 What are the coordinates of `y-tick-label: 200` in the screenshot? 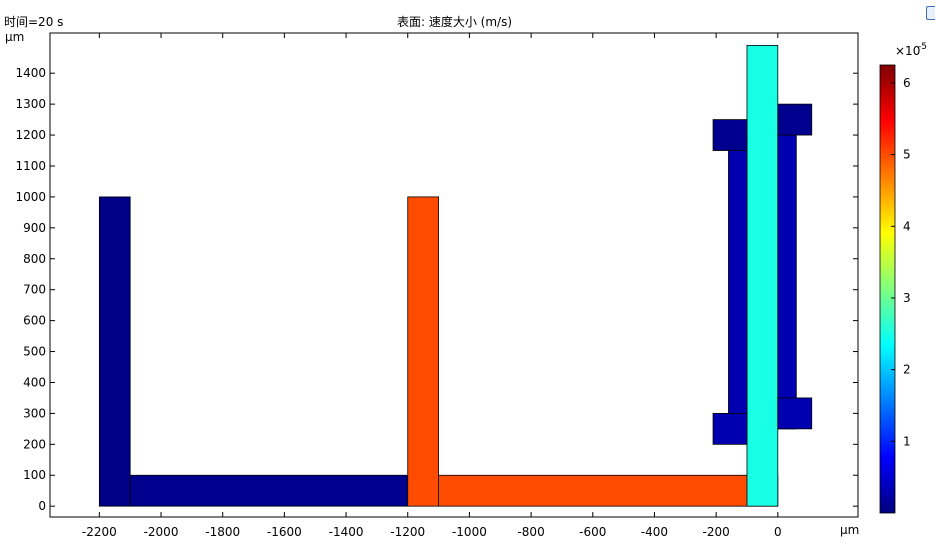 It's located at (34, 444).